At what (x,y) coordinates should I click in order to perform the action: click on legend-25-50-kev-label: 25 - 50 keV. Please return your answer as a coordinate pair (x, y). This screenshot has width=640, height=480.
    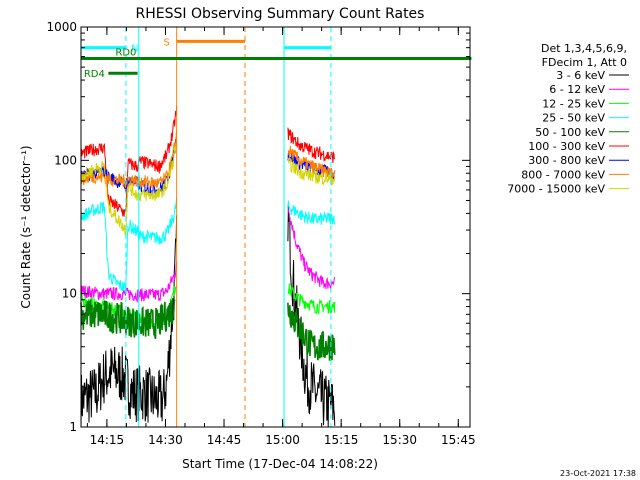
    Looking at the image, I should click on (573, 118).